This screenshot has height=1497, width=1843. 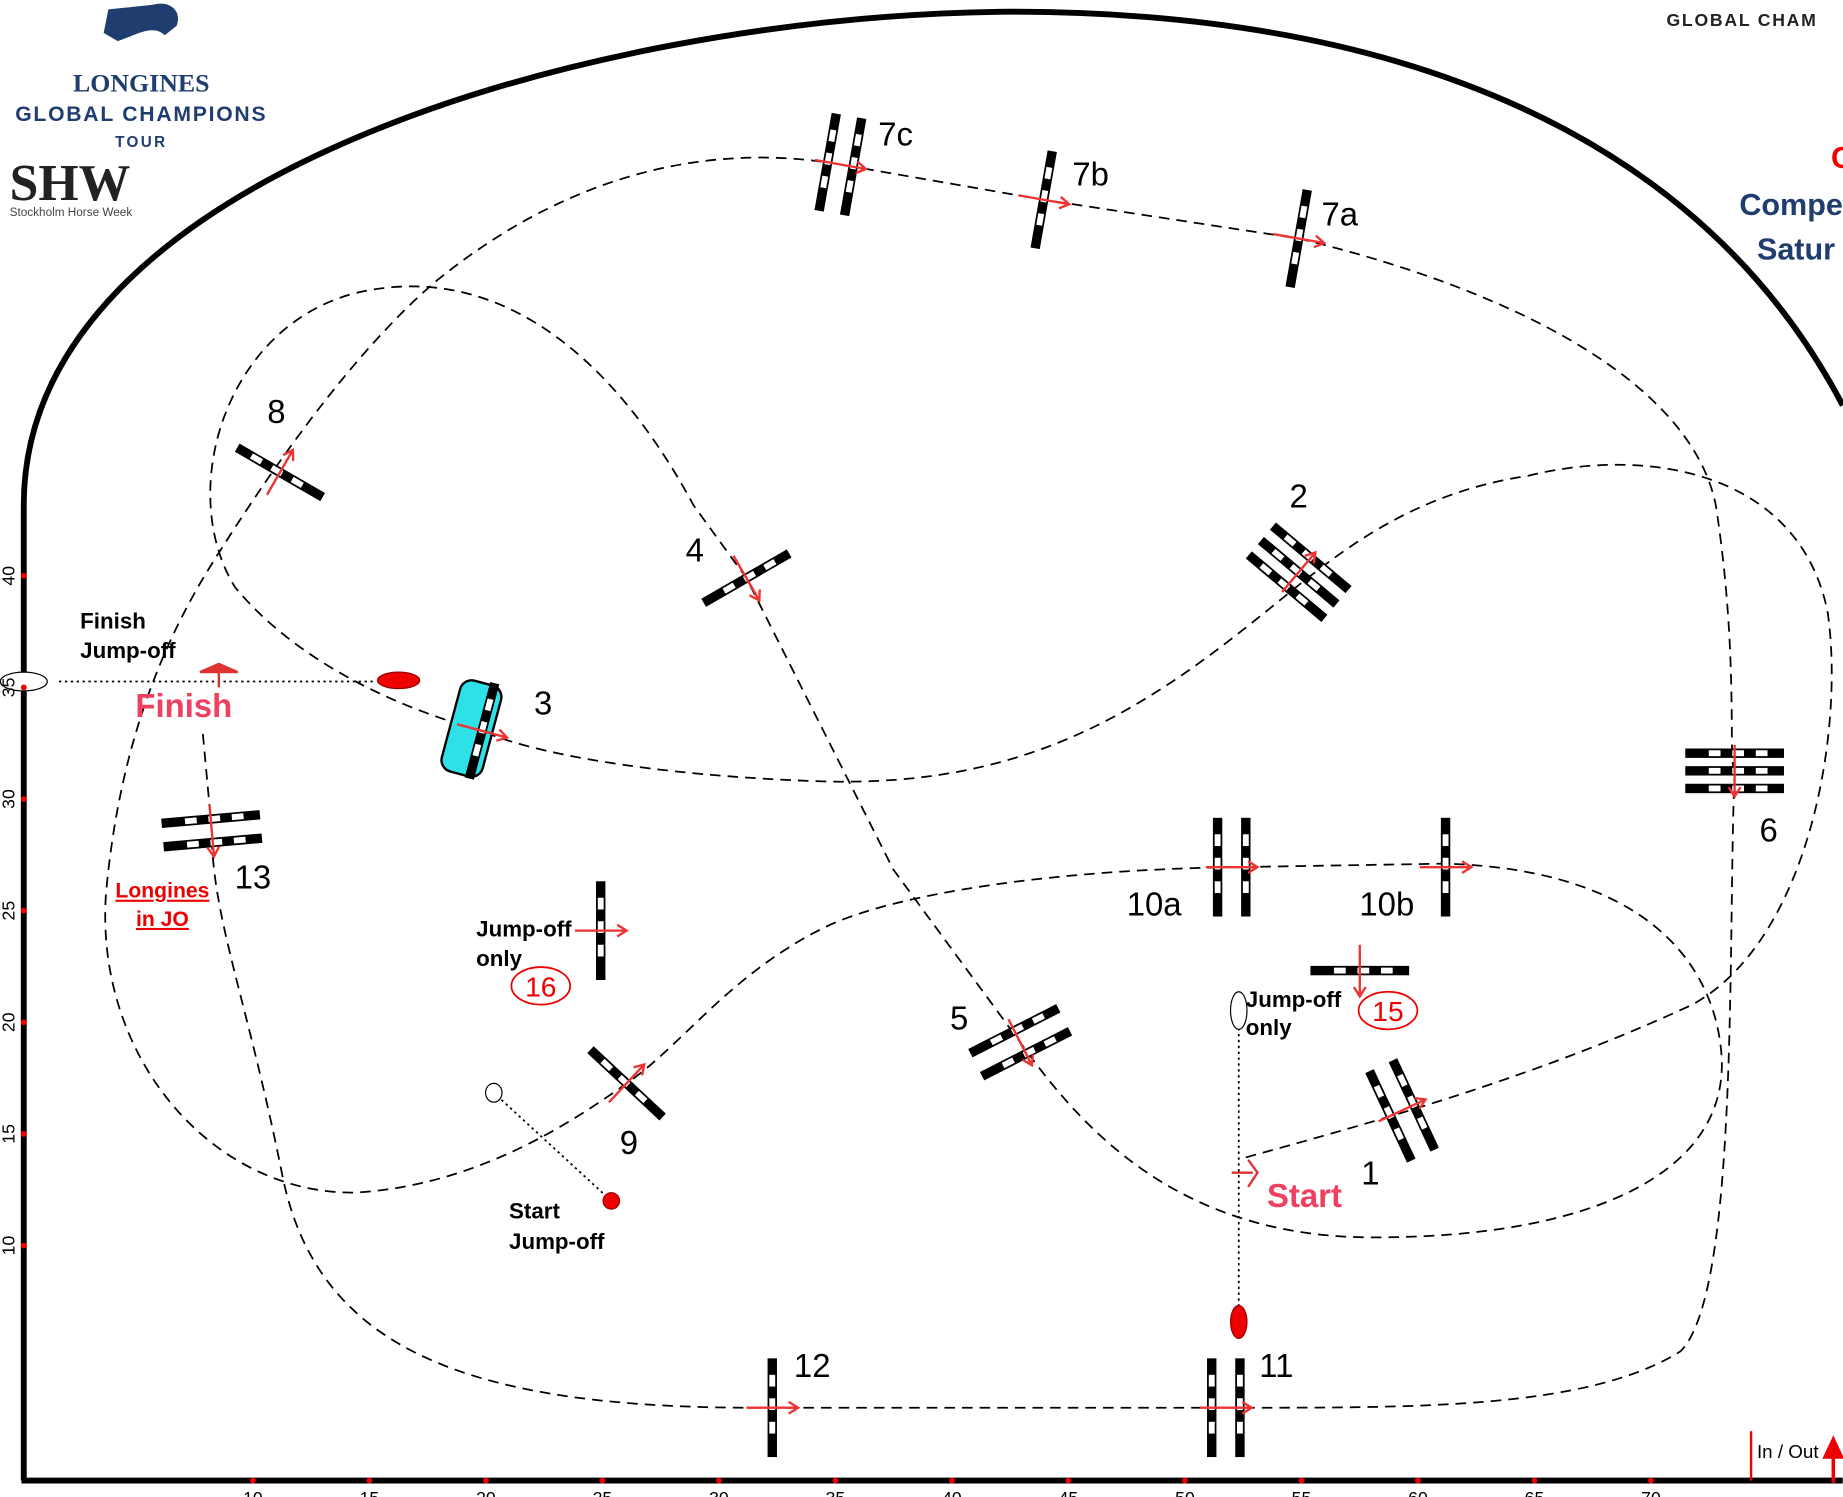 I want to click on annotation: Finish, so click(x=113, y=621).